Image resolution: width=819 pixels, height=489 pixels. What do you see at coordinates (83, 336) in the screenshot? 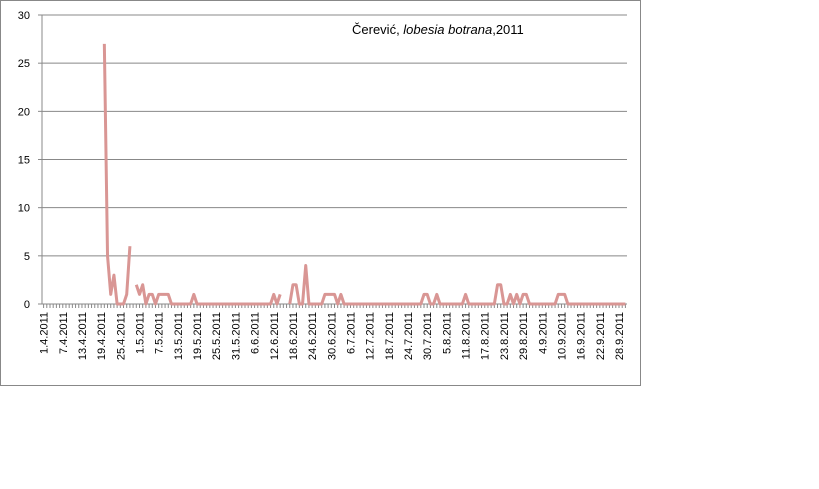
I see `x-tick-label: 13.4.2011` at bounding box center [83, 336].